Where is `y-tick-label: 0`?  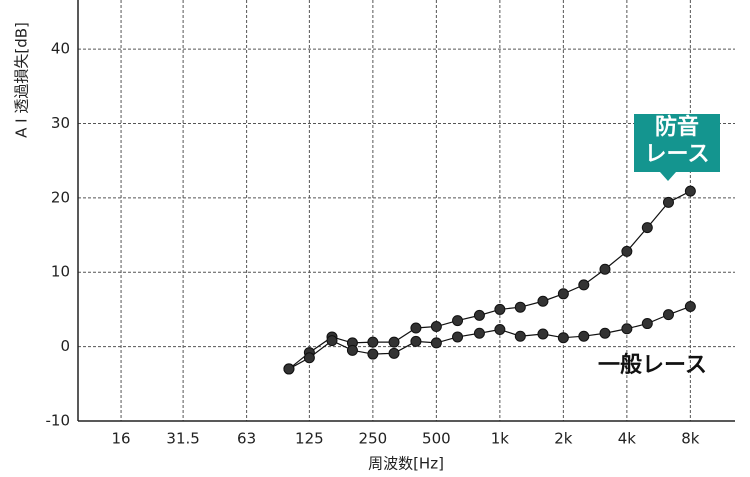
y-tick-label: 0 is located at coordinates (65, 346).